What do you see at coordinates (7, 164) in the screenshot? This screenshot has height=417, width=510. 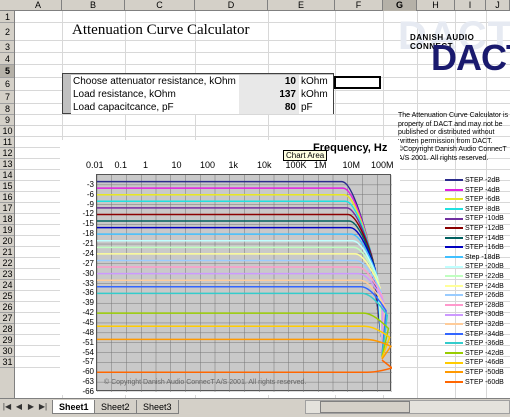 I see `row-header-13: 13` at bounding box center [7, 164].